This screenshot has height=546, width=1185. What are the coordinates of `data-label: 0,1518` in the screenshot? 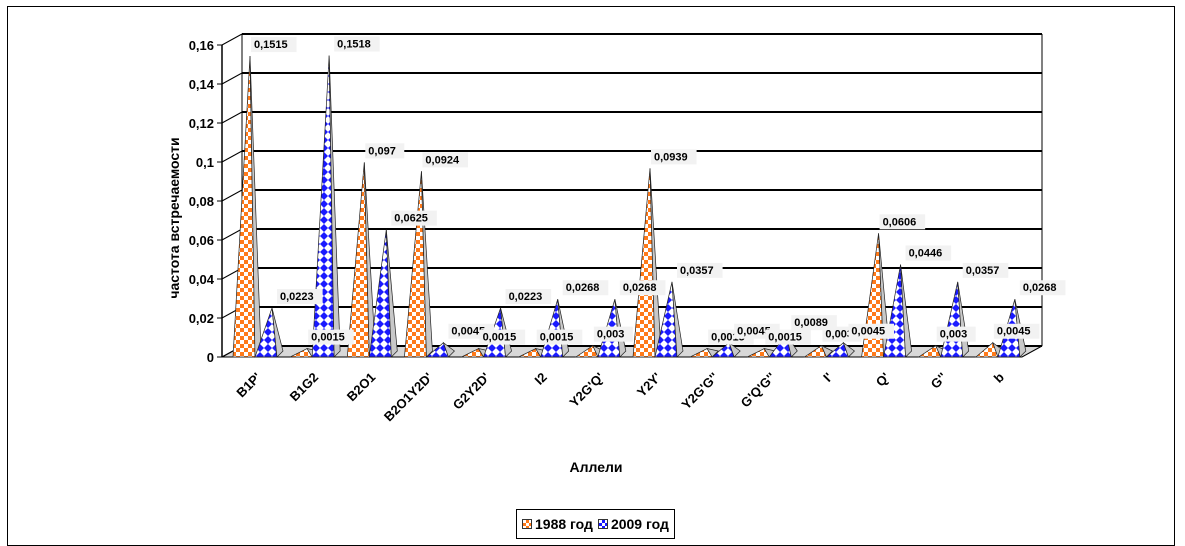 It's located at (354, 44).